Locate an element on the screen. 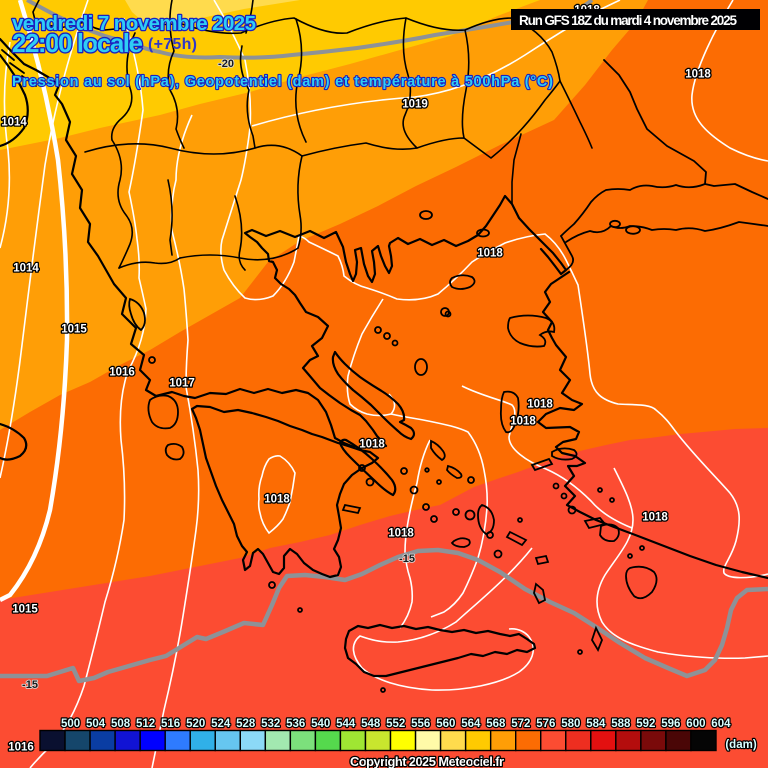 This screenshot has width=768, height=768. svg-text: 572 is located at coordinates (520, 724).